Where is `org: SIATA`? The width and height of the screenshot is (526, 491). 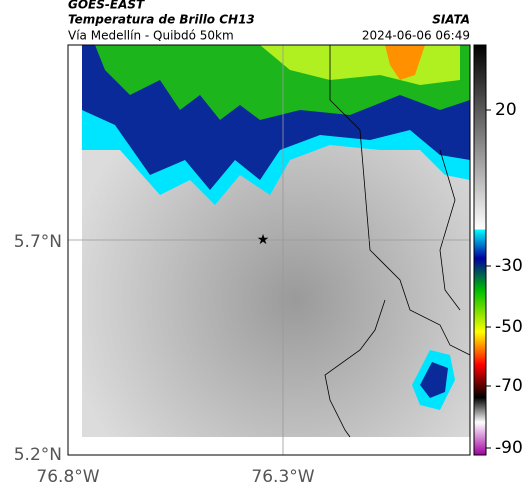 org: SIATA is located at coordinates (451, 20).